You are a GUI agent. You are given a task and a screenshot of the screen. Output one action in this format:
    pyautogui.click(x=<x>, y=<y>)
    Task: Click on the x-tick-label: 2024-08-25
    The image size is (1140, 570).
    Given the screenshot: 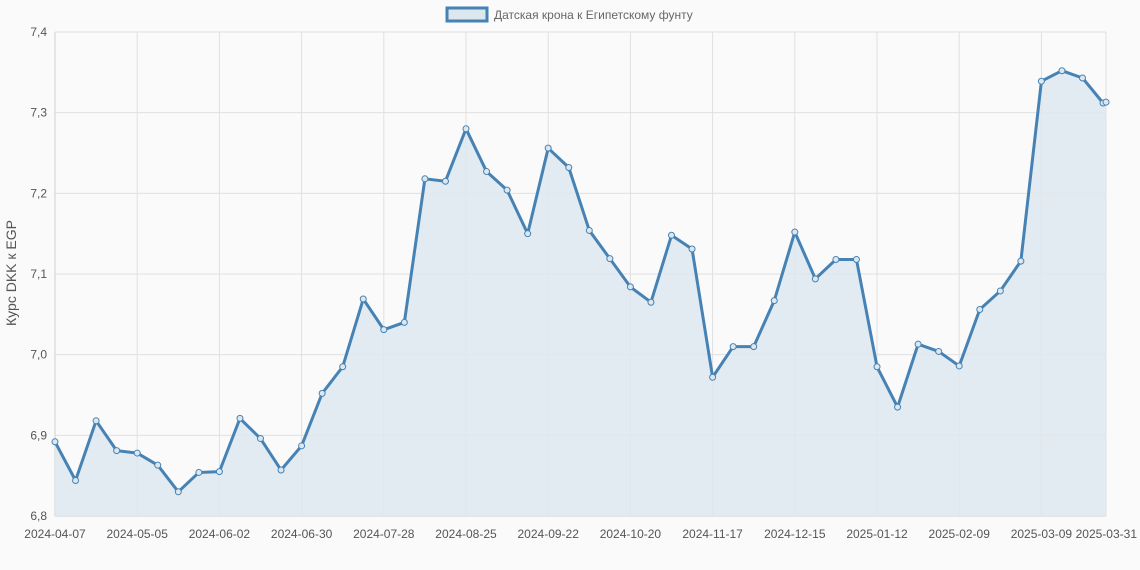 What is the action you would take?
    pyautogui.click(x=466, y=534)
    